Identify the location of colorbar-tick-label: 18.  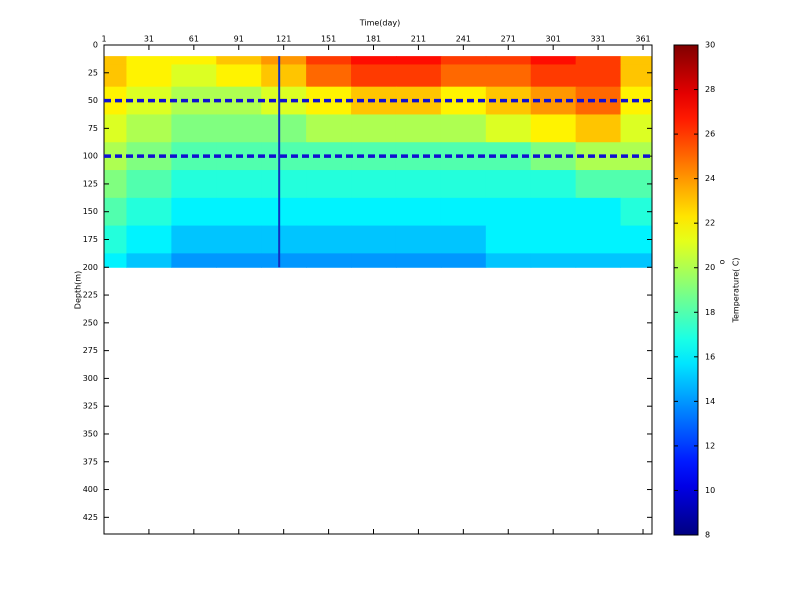
(710, 312).